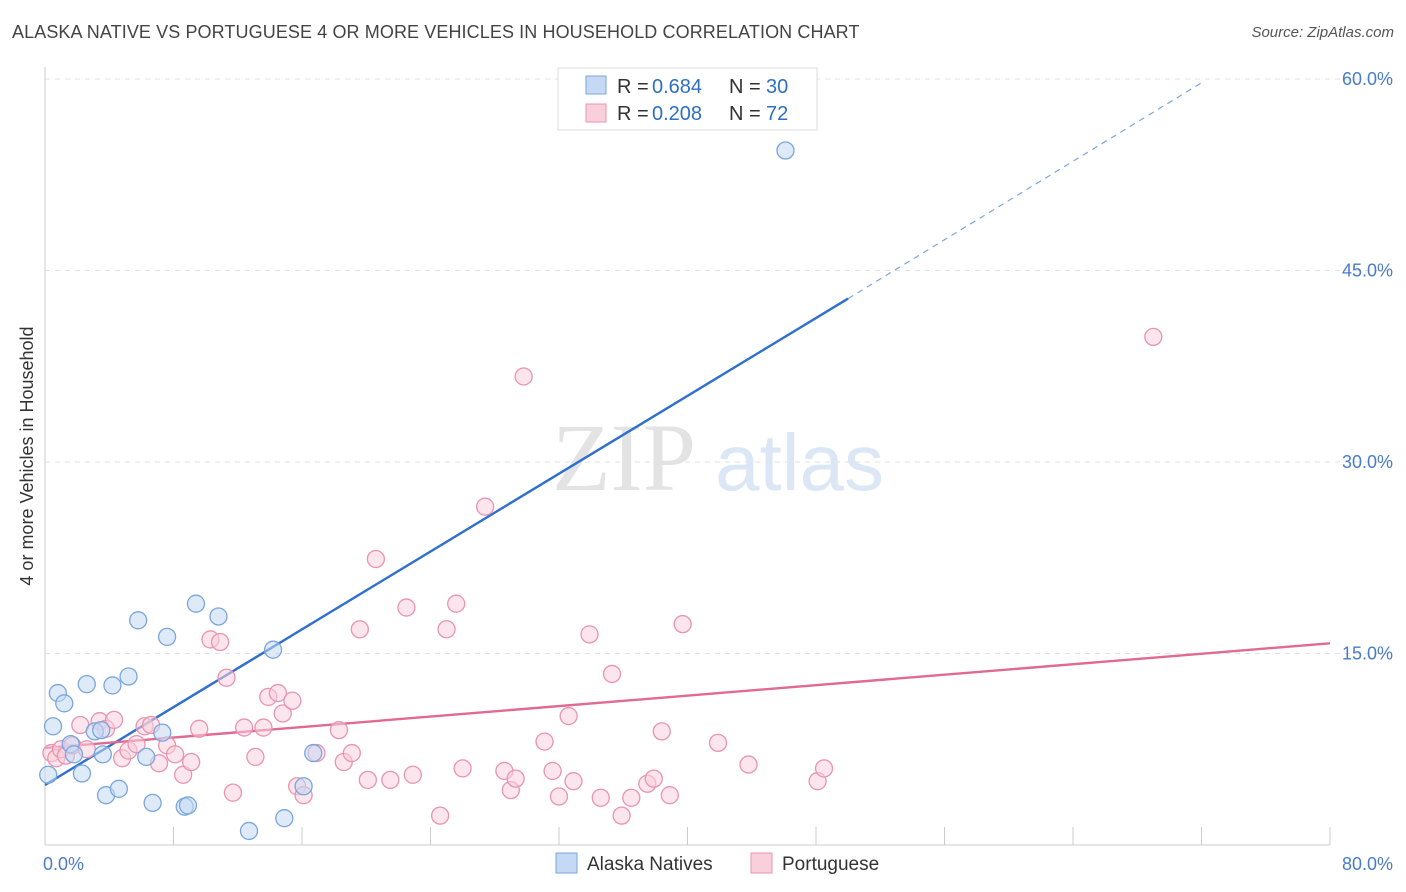 This screenshot has height=892, width=1406. Describe the element at coordinates (650, 864) in the screenshot. I see `bottom-legend-label-alaska: Alaska Natives` at that location.